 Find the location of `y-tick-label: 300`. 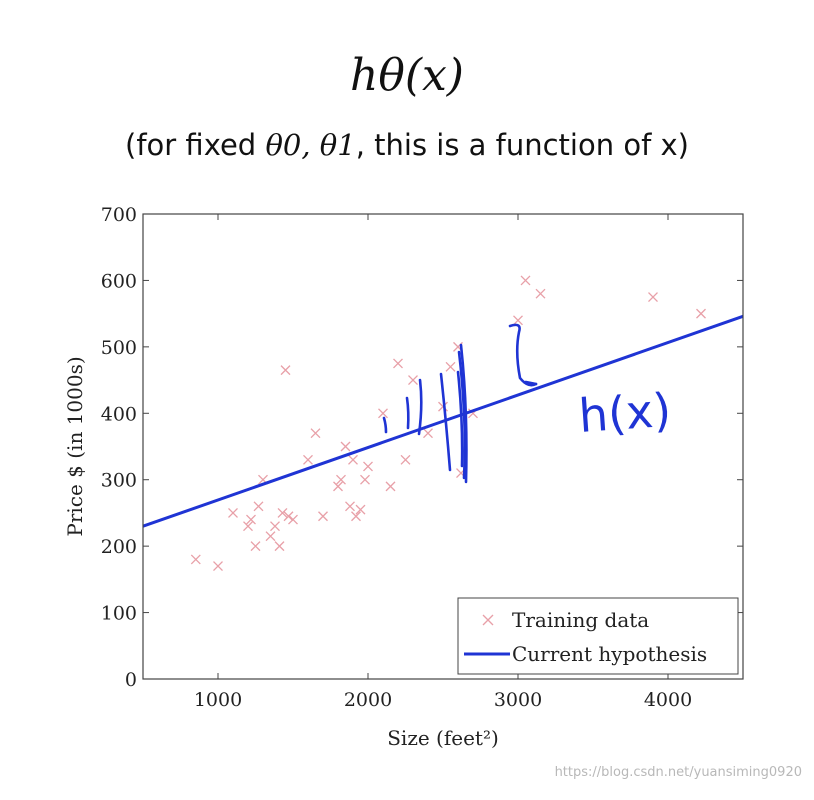

y-tick-label: 300 is located at coordinates (119, 481).